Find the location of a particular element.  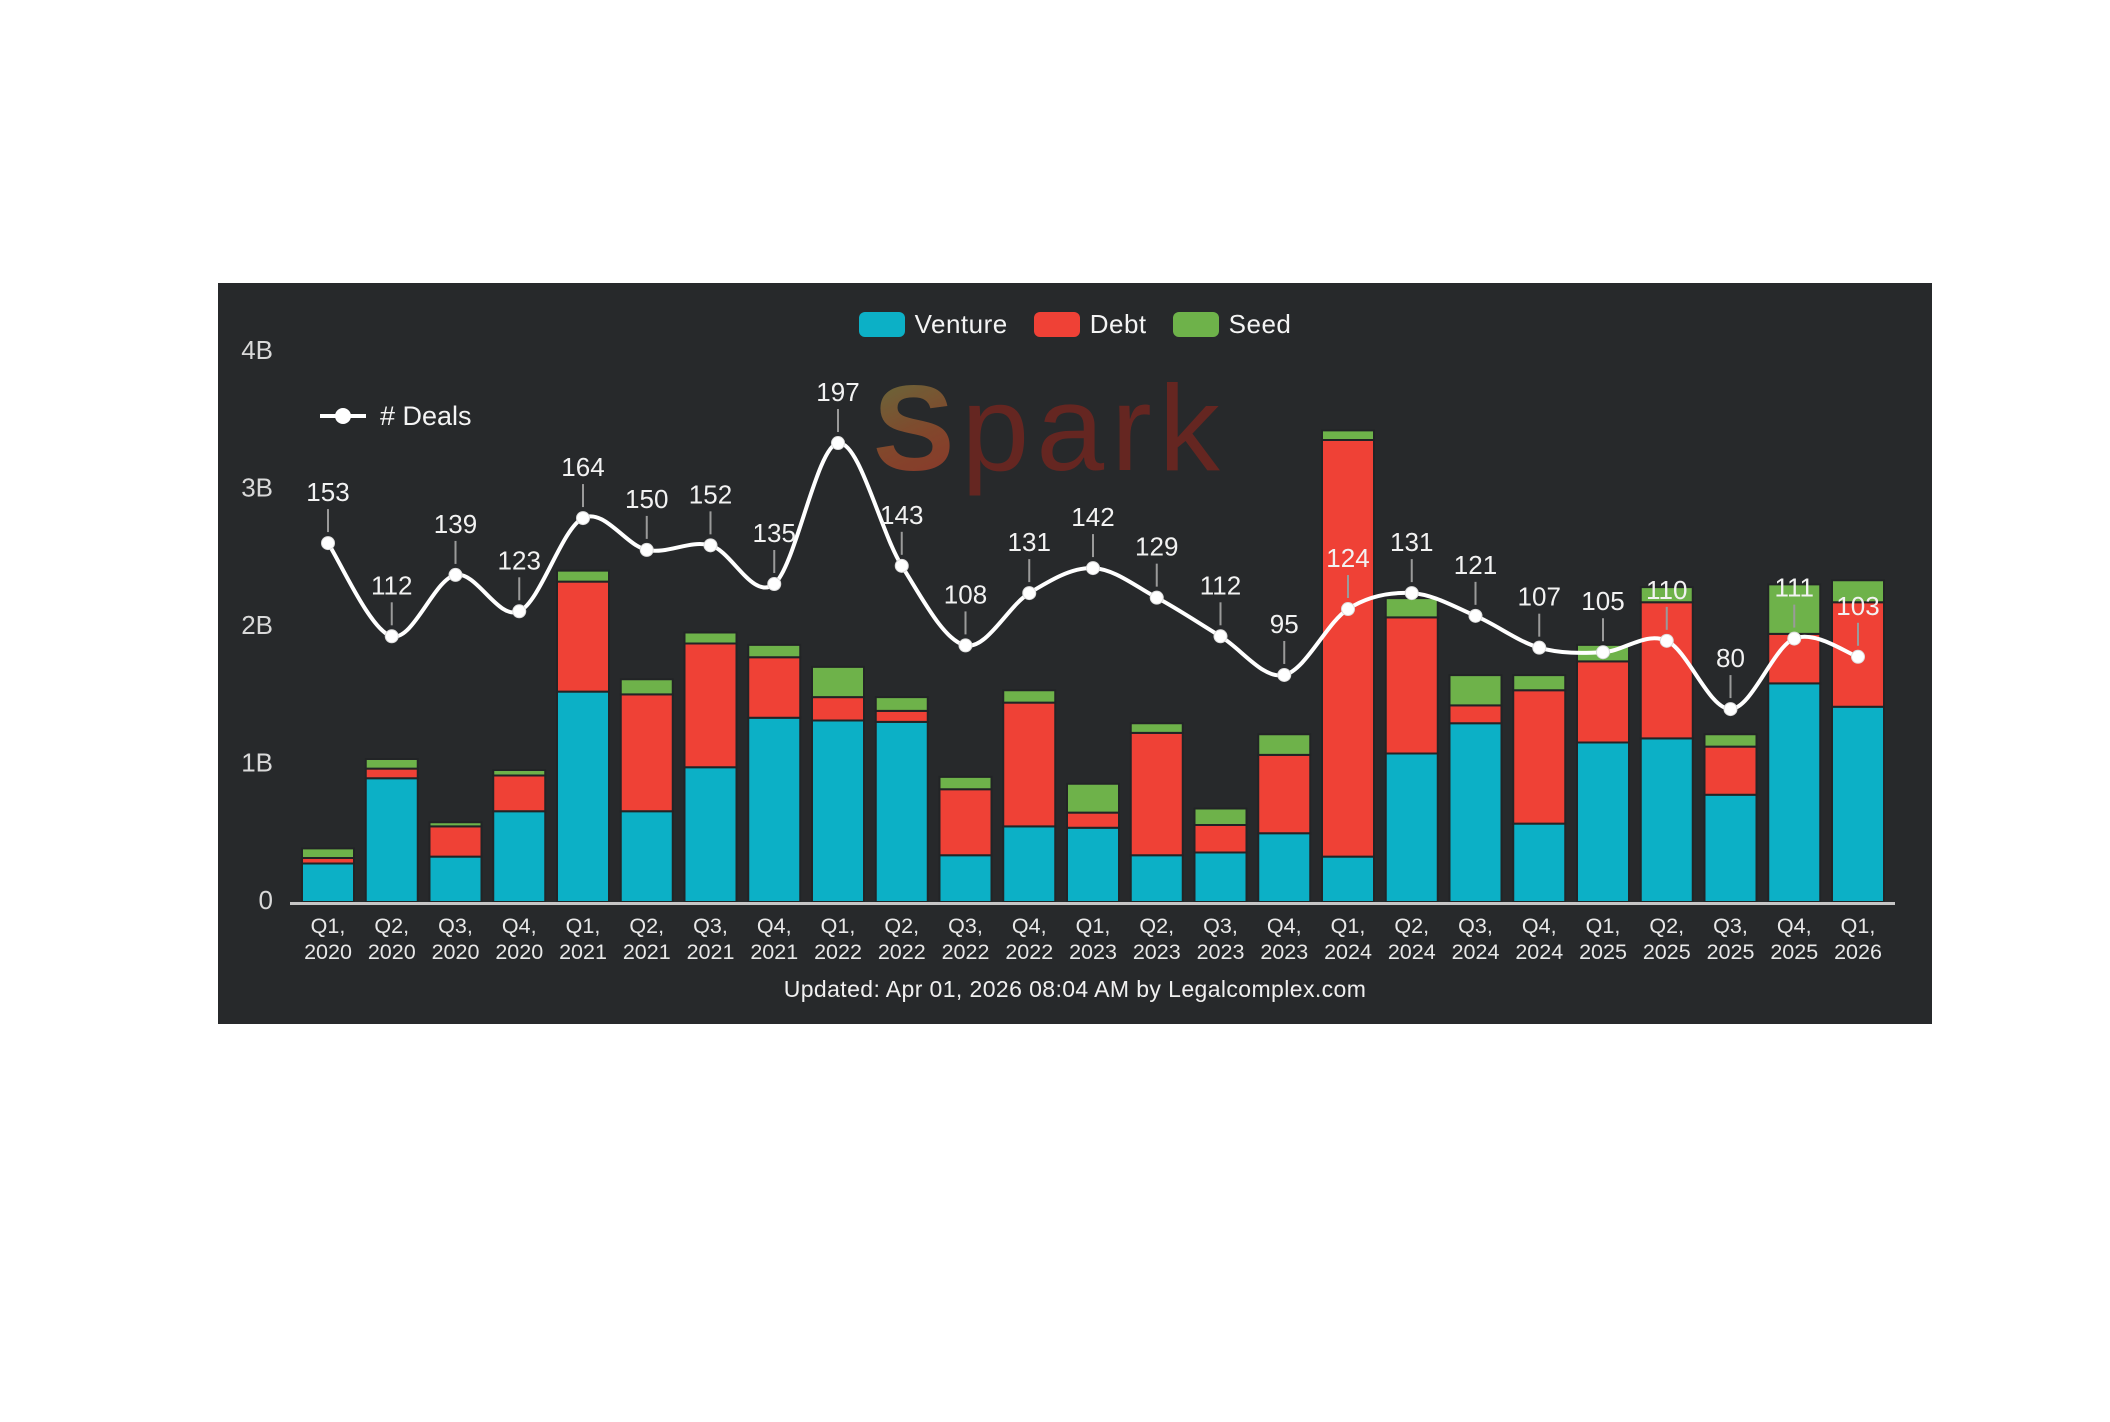

bar-q3-2022-venture-segment is located at coordinates (965, 878).